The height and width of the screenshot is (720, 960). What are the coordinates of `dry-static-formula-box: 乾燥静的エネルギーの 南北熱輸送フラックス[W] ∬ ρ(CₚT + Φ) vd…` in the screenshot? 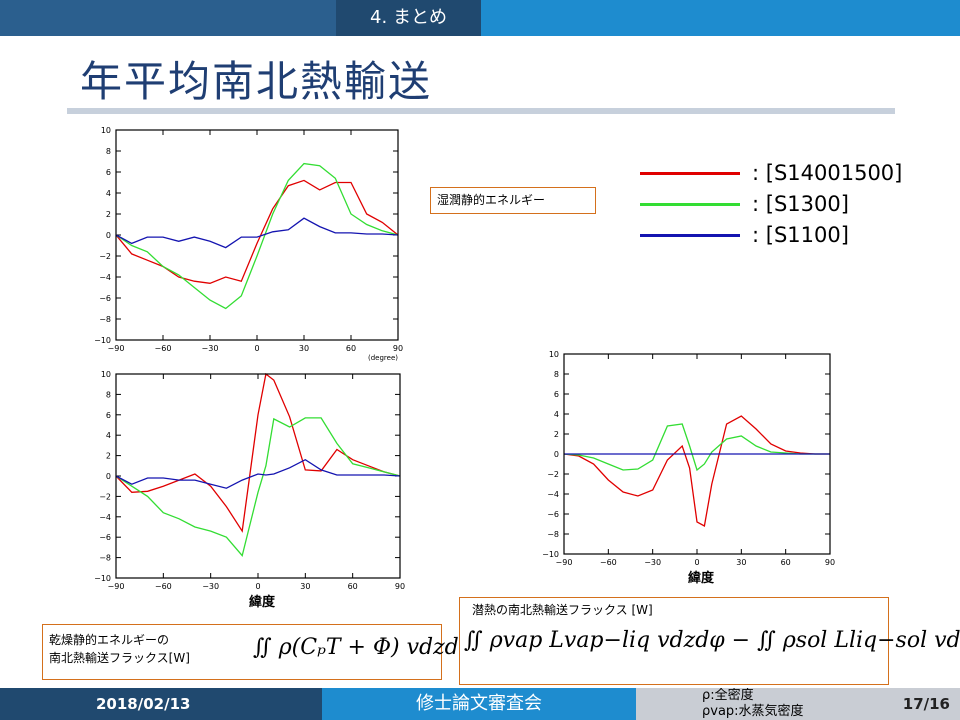 It's located at (258, 652).